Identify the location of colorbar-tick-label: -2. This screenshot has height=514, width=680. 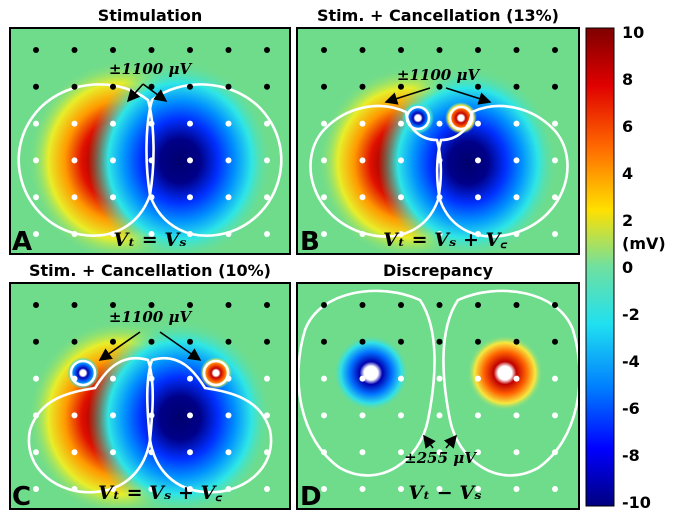
(631, 314).